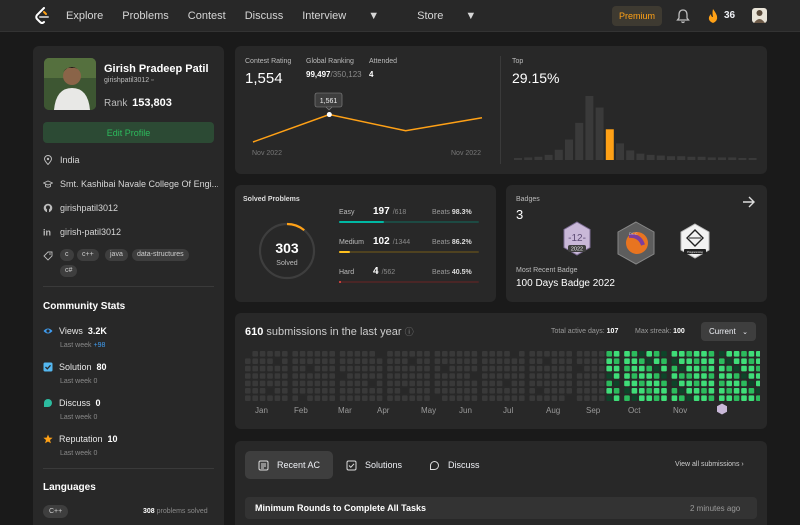 The height and width of the screenshot is (525, 800). What do you see at coordinates (264, 16) in the screenshot?
I see `nav-discuss: Discuss` at bounding box center [264, 16].